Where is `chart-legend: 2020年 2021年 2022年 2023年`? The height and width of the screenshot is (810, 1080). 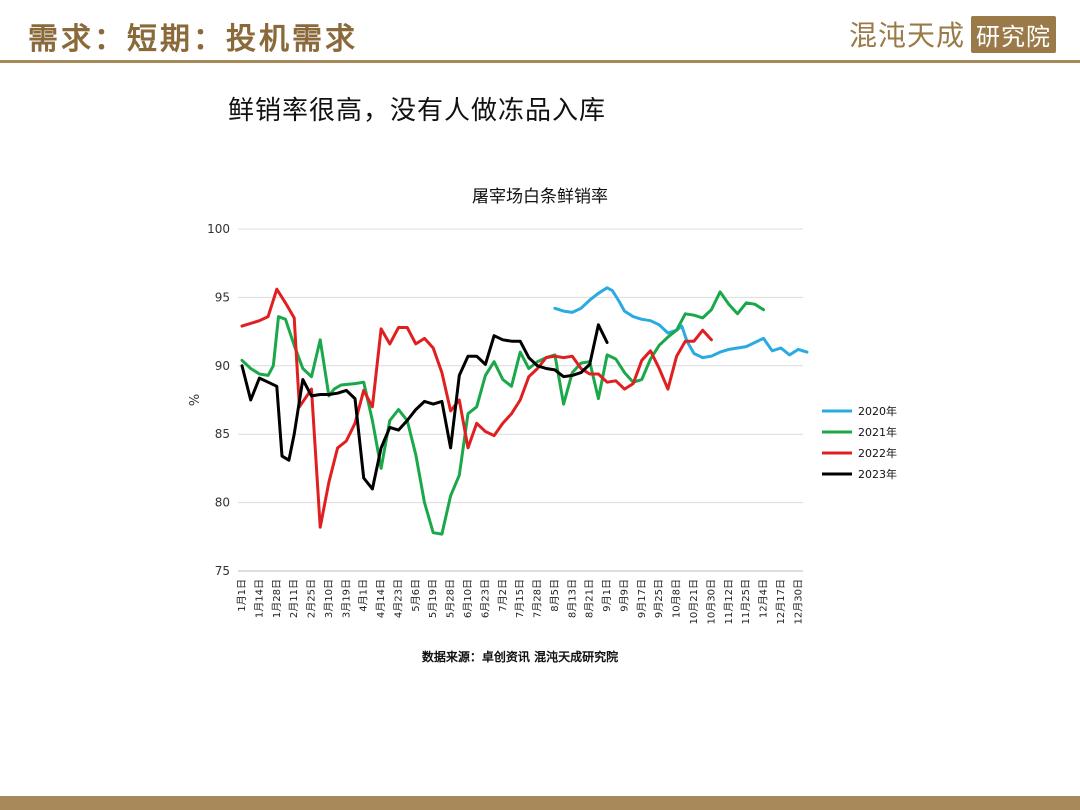
chart-legend: 2020年 2021年 2022年 2023年 is located at coordinates (859, 442).